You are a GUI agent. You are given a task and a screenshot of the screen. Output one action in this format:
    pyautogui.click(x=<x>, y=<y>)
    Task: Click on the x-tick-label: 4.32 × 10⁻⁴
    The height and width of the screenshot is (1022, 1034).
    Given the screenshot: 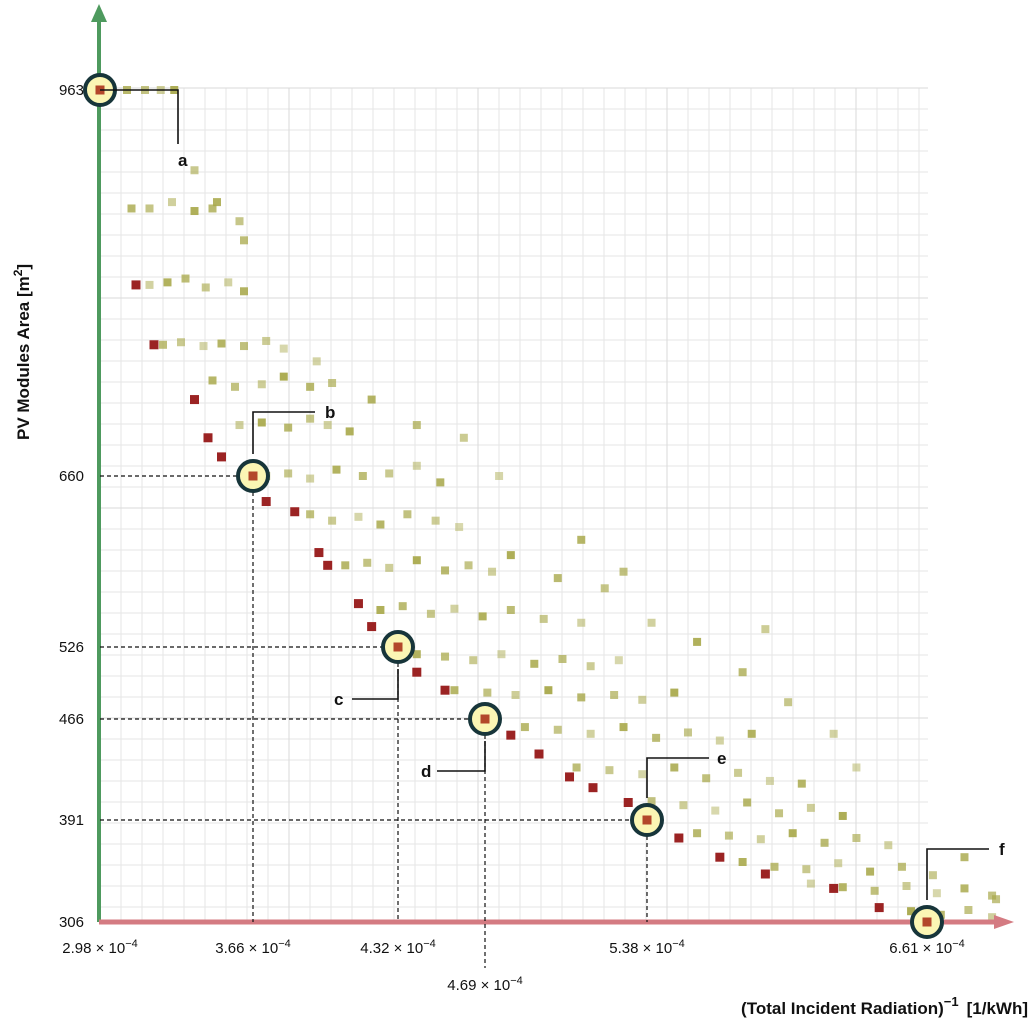 What is the action you would take?
    pyautogui.click(x=398, y=947)
    